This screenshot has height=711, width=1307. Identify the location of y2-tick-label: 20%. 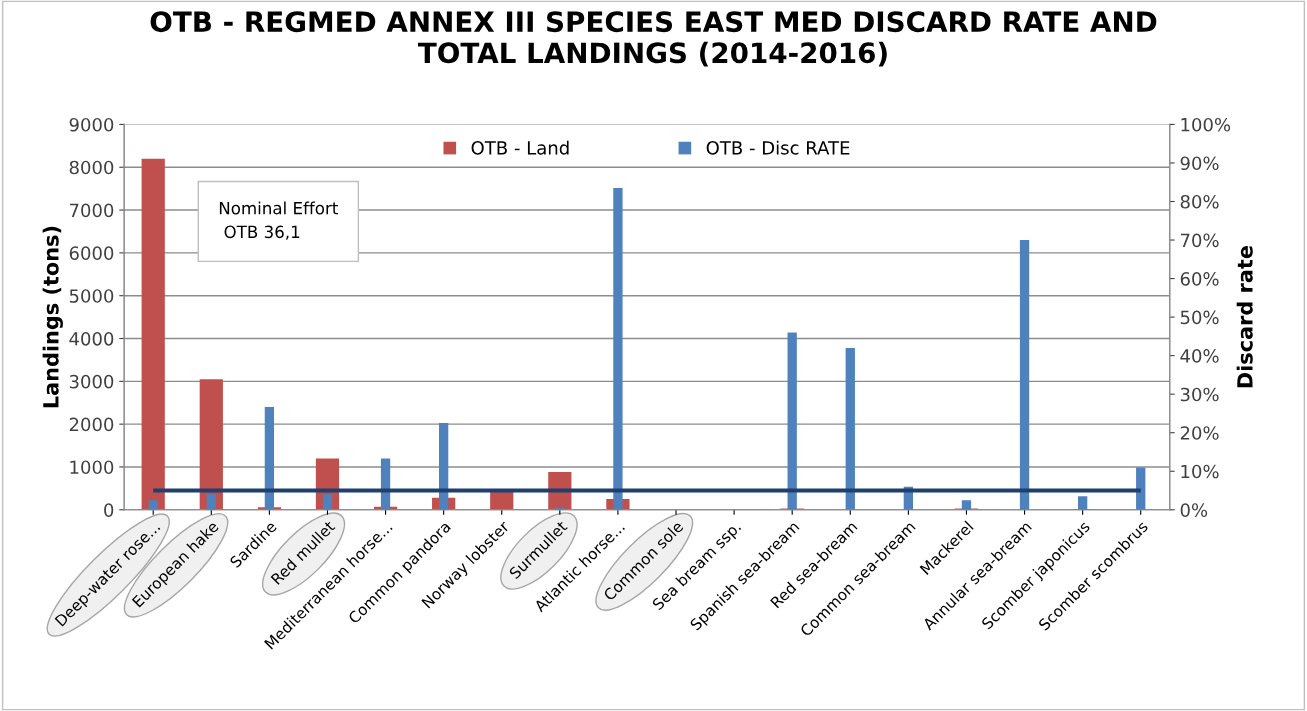
(1199, 433).